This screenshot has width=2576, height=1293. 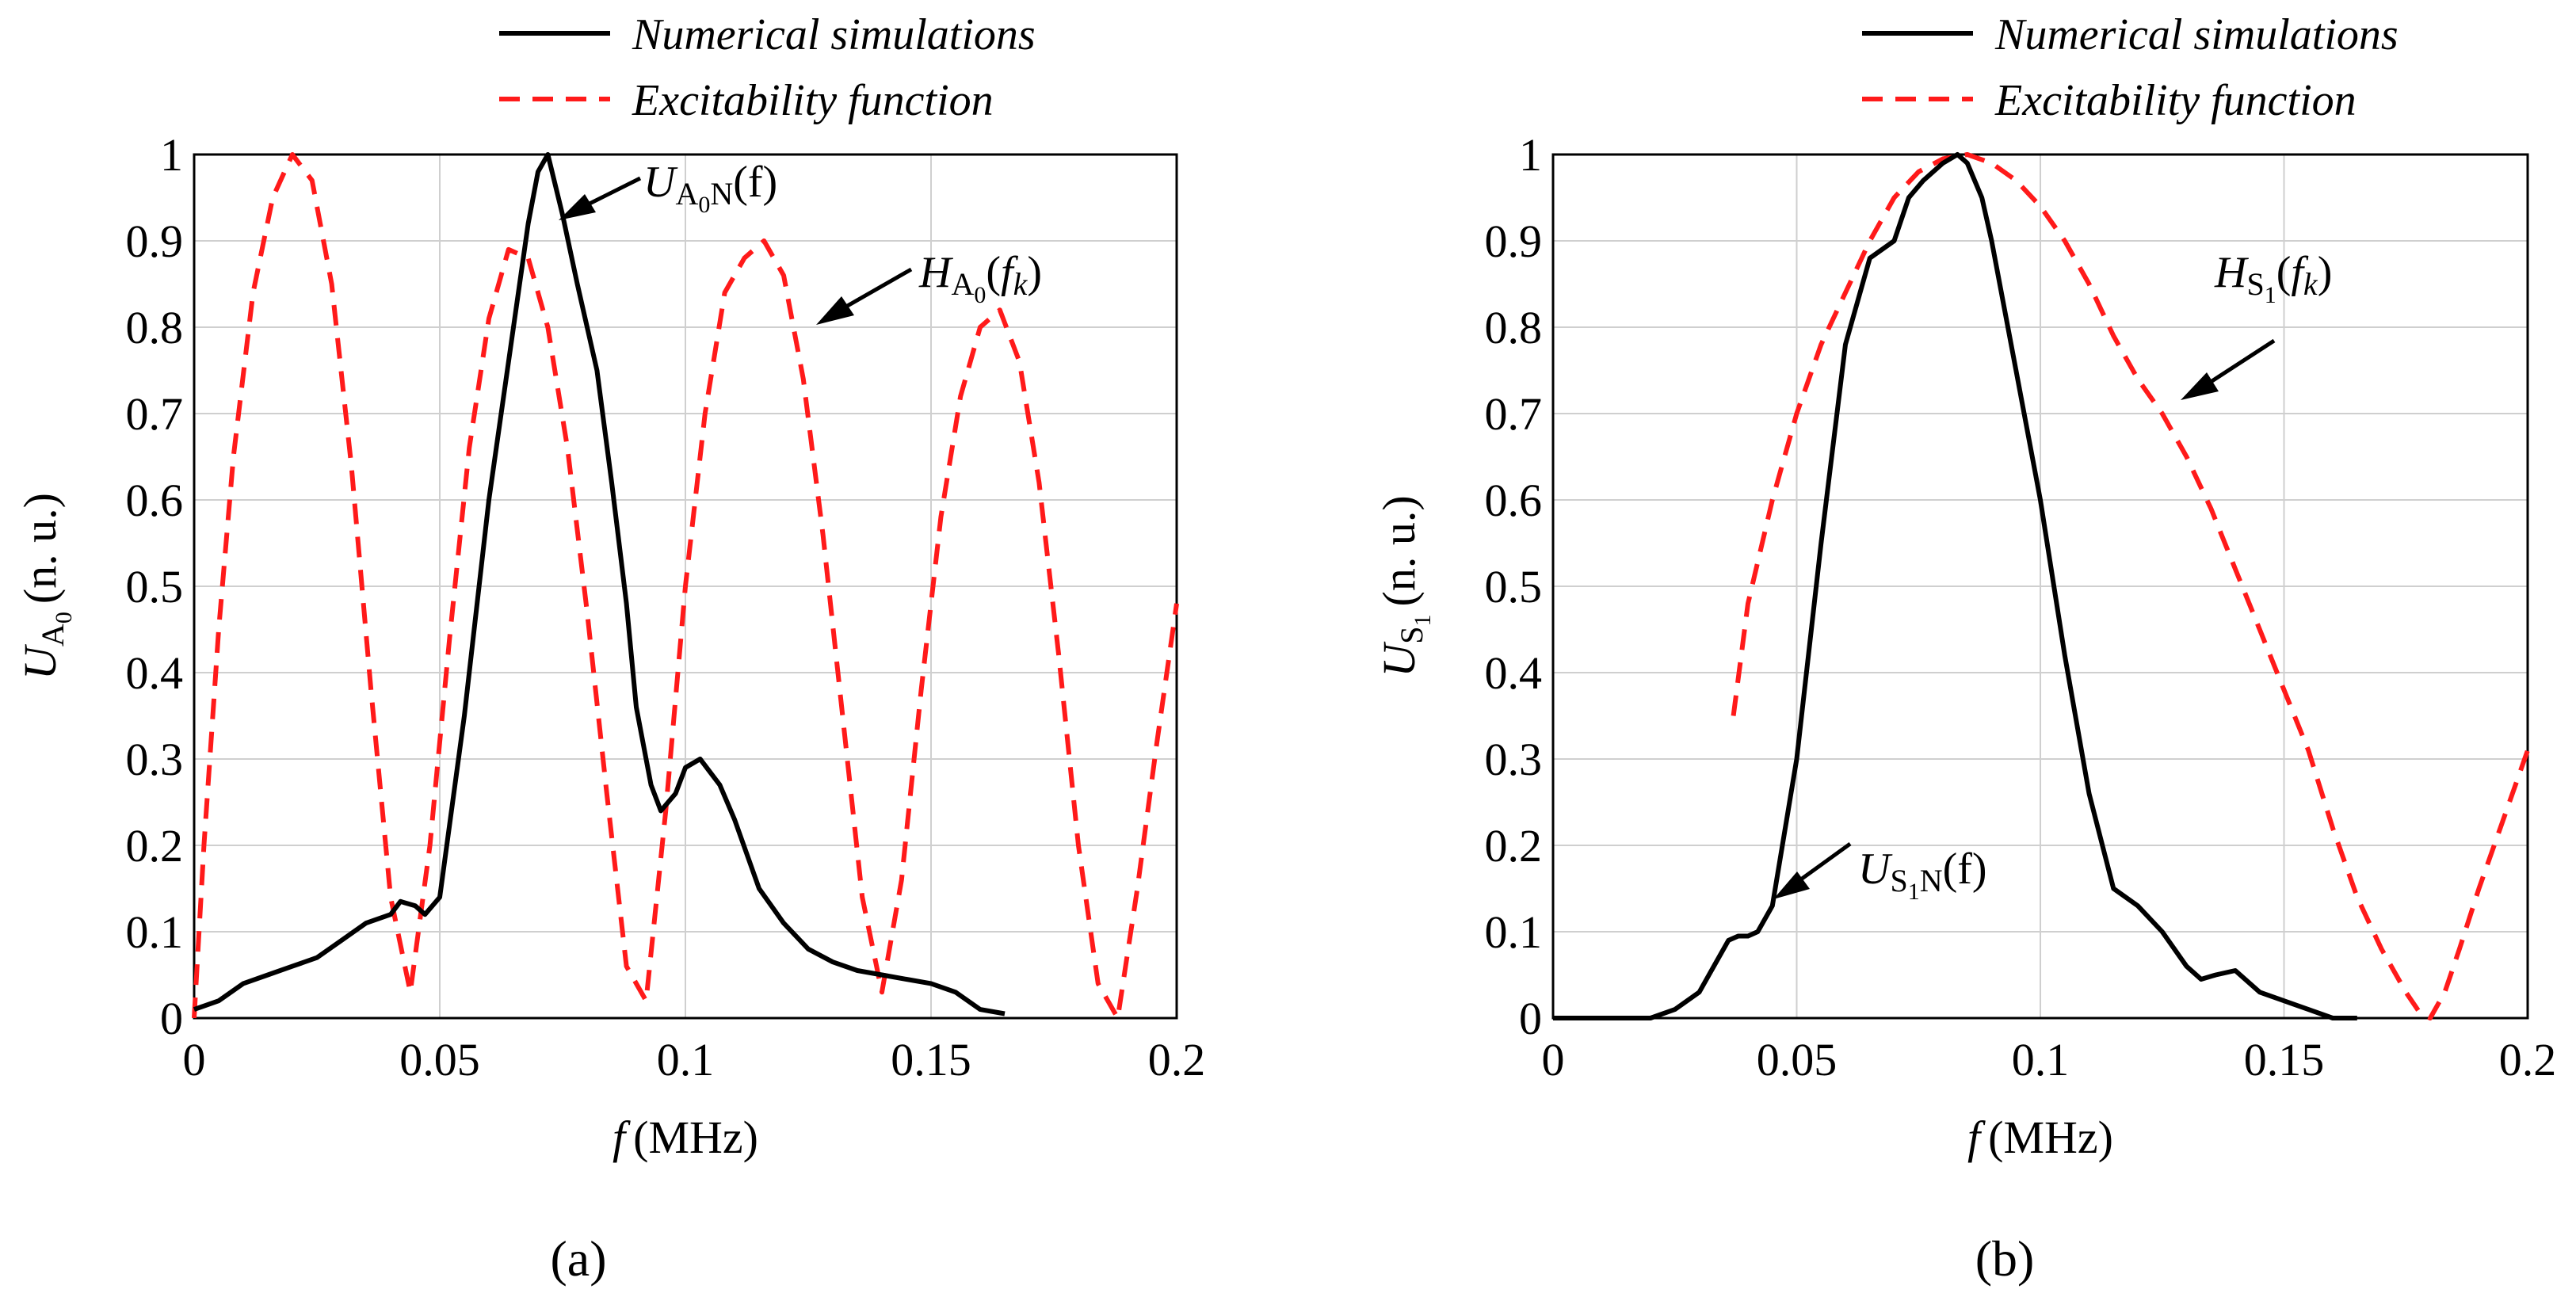 What do you see at coordinates (710, 188) in the screenshot?
I see `annotation-solid-label: UA0N(f)` at bounding box center [710, 188].